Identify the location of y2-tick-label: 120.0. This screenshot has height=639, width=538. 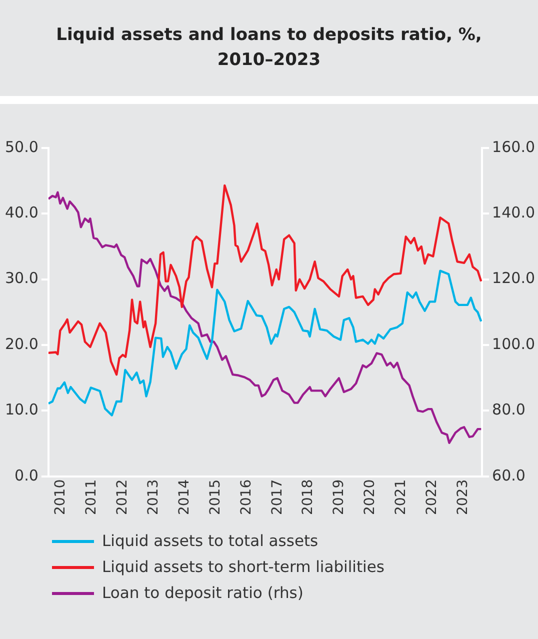
(514, 278).